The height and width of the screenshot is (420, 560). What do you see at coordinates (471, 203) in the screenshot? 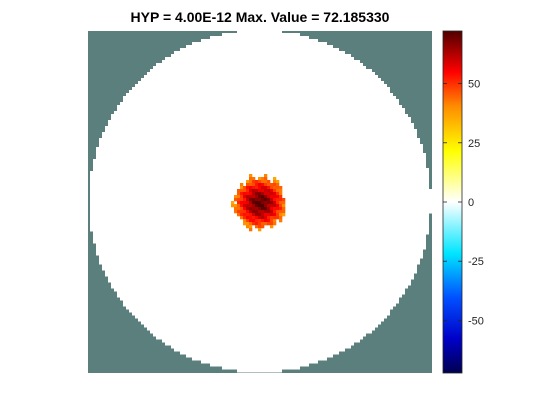
I see `colorbar-tick-label: 0` at bounding box center [471, 203].